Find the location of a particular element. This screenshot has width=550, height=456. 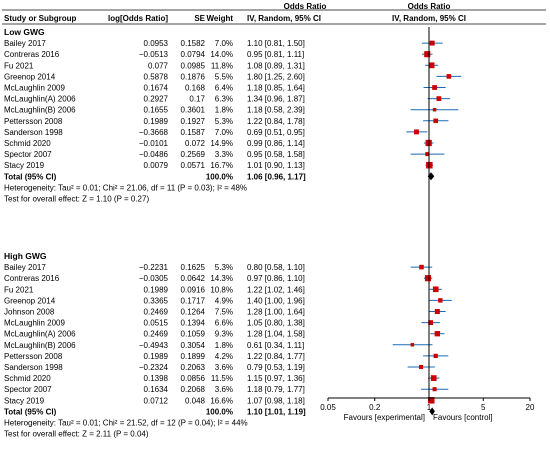

total-weight: 100.0% is located at coordinates (219, 176).